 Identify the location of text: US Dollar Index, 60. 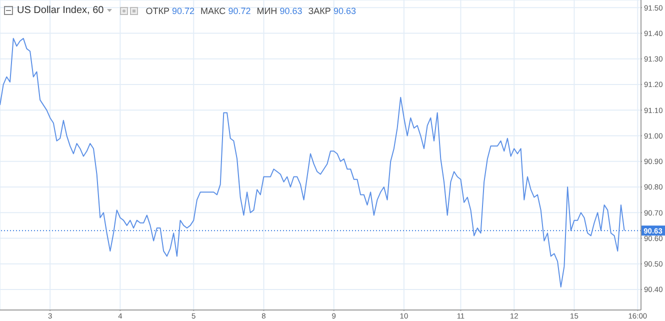
(60, 10).